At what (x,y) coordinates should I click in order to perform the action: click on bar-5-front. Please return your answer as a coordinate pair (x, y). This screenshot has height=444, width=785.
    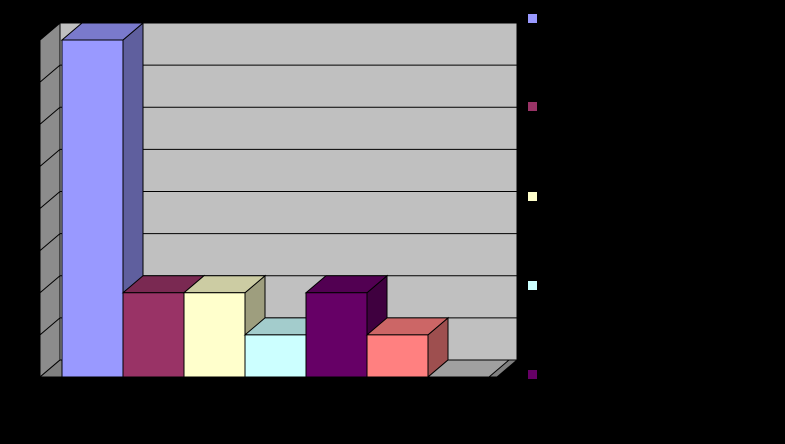
    Looking at the image, I should click on (336, 335).